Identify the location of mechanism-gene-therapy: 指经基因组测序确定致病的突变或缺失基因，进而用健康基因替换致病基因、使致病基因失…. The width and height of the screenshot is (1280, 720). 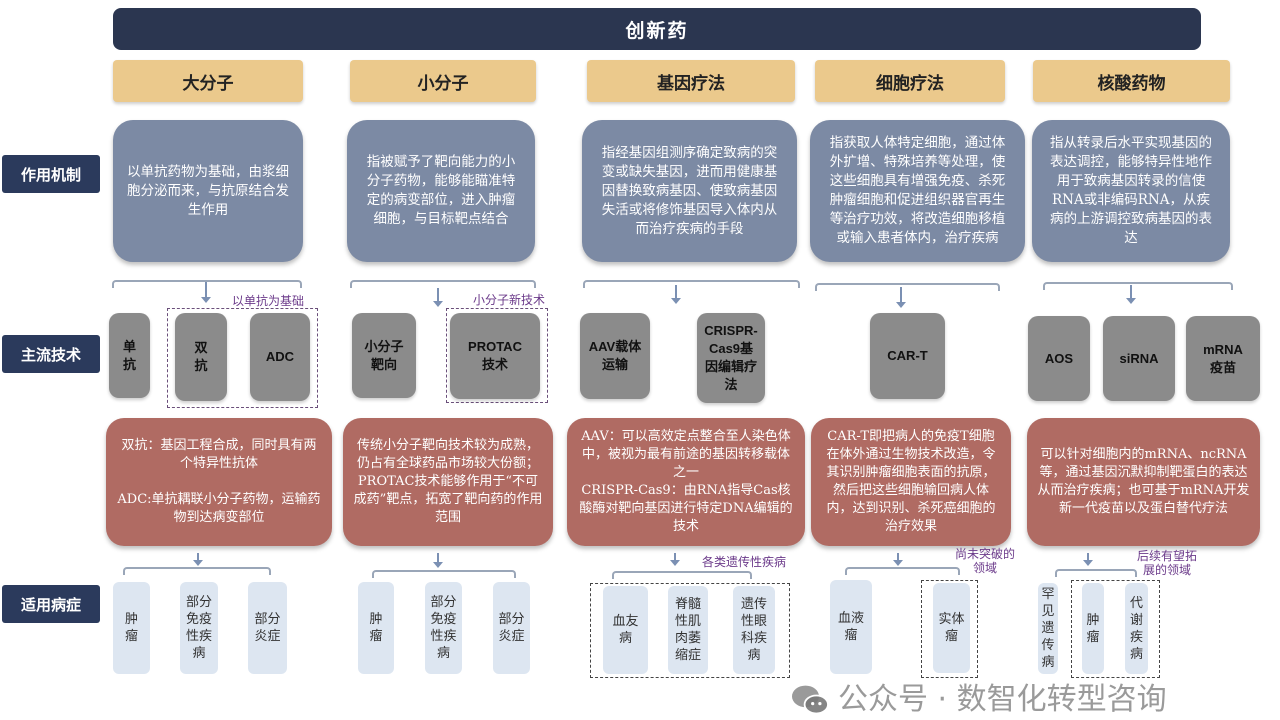
(689, 191).